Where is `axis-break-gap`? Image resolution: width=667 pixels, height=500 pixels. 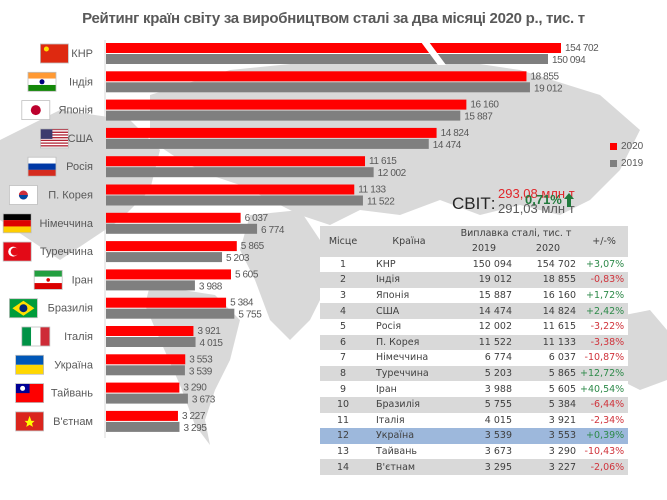
axis-break-gap is located at coordinates (433, 53).